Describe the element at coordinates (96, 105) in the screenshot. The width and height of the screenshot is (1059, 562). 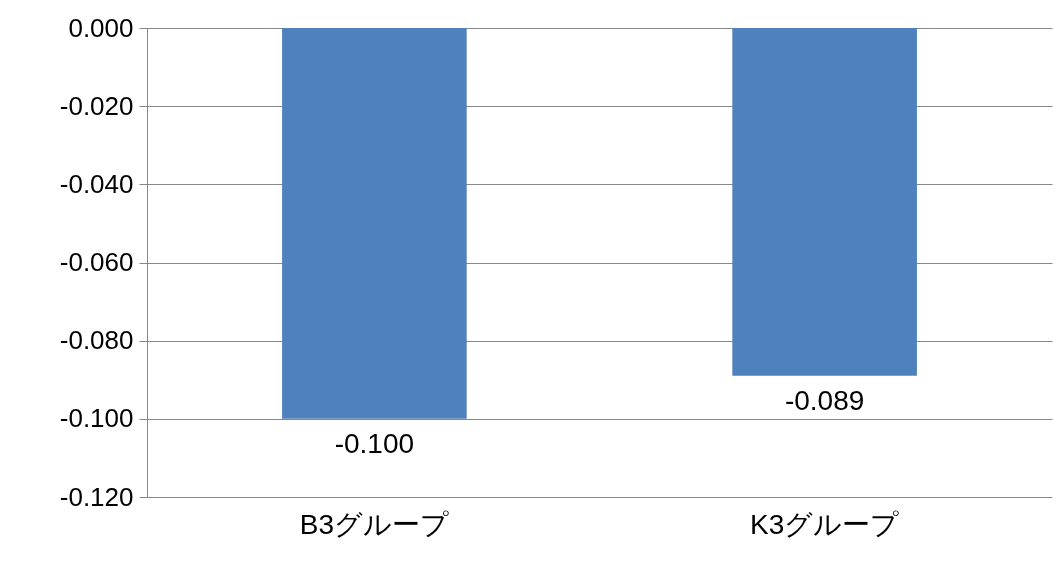
I see `y-tick-label: -0.020` at that location.